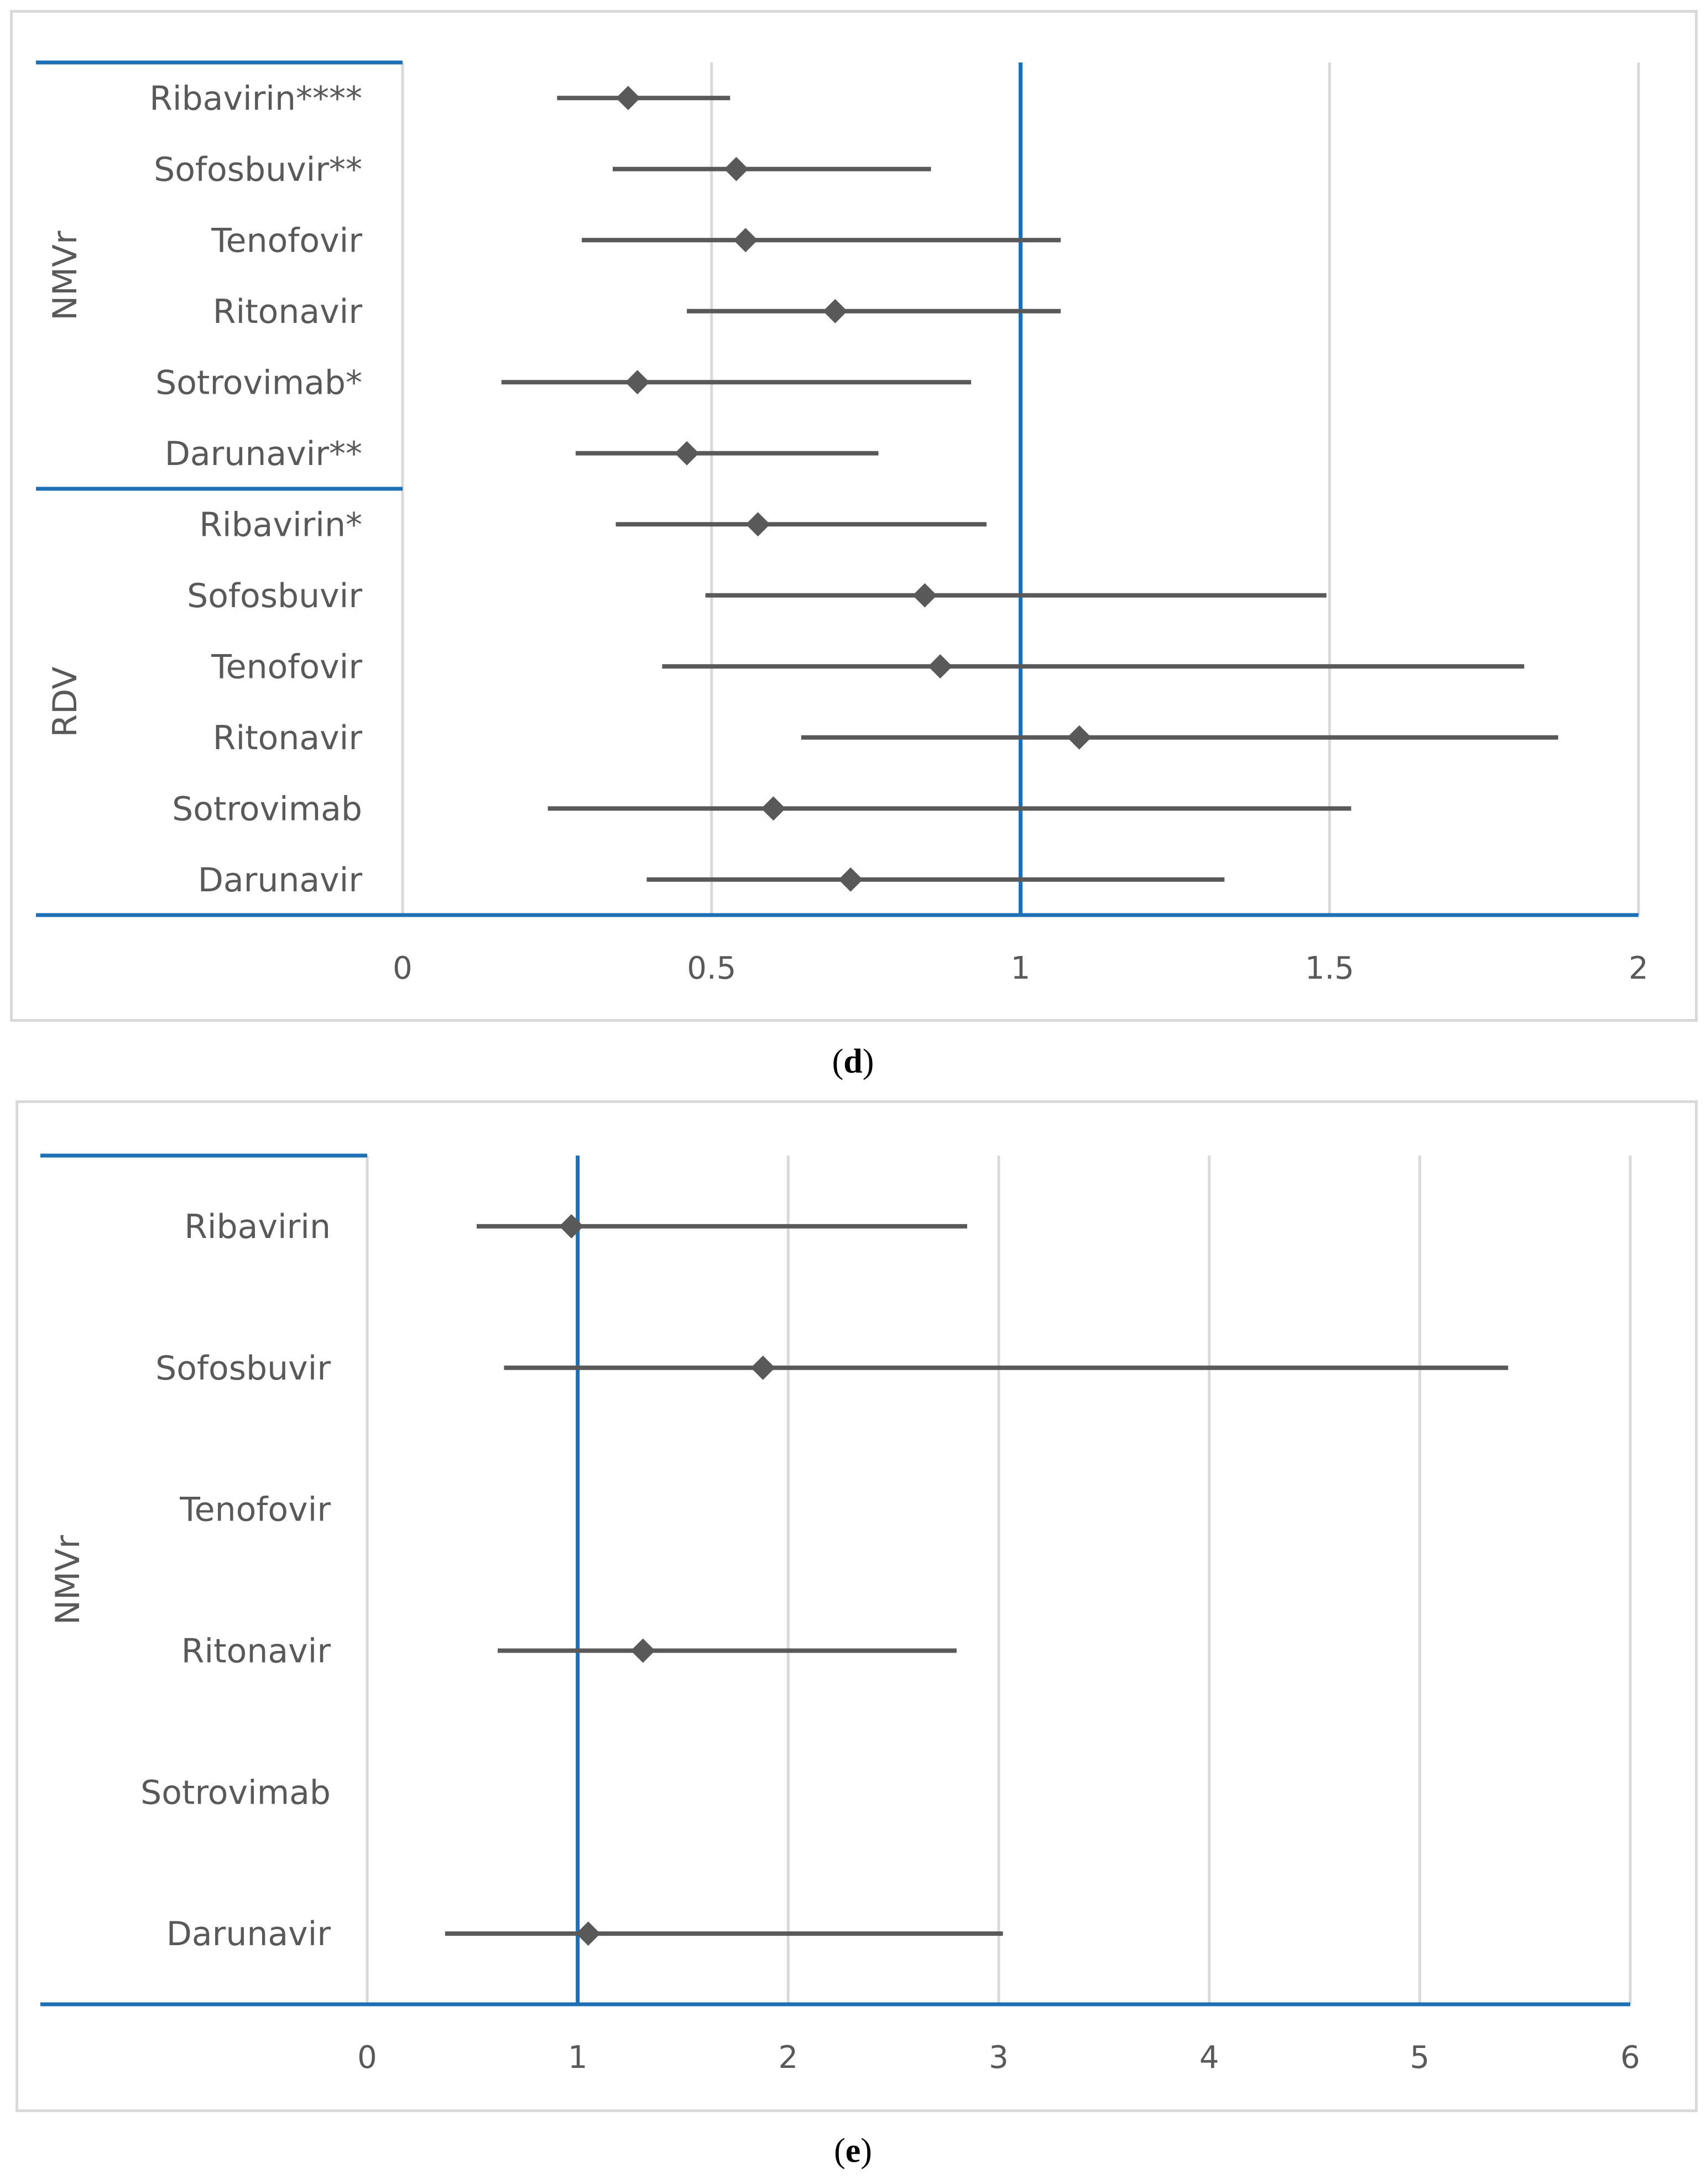 The height and width of the screenshot is (2184, 1706). I want to click on category-label: Sotrovimab*, so click(258, 382).